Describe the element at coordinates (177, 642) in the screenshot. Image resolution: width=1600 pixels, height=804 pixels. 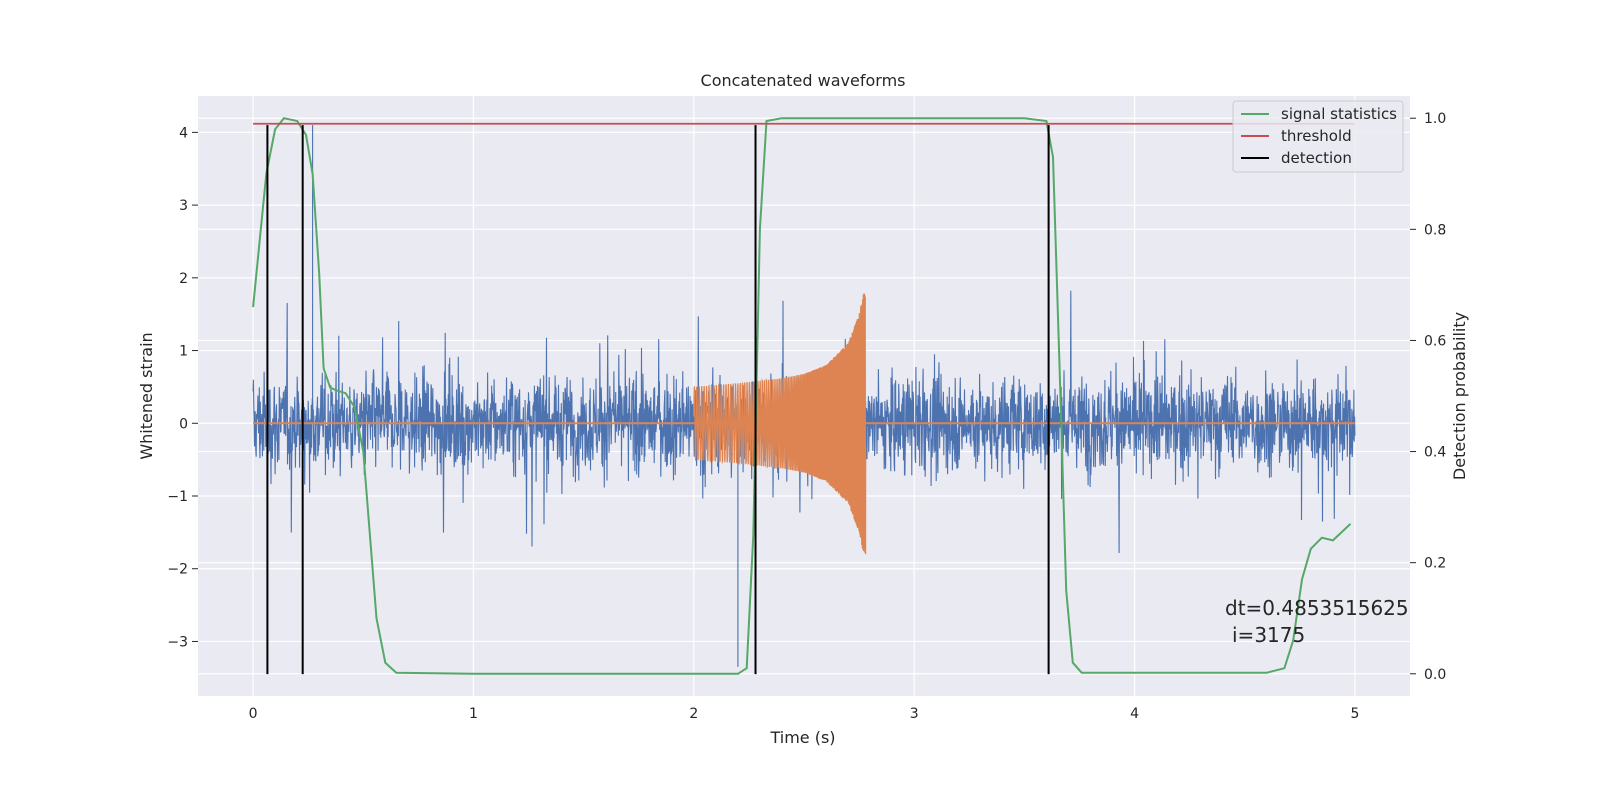
I see `y-tick-label-left: −3` at that location.